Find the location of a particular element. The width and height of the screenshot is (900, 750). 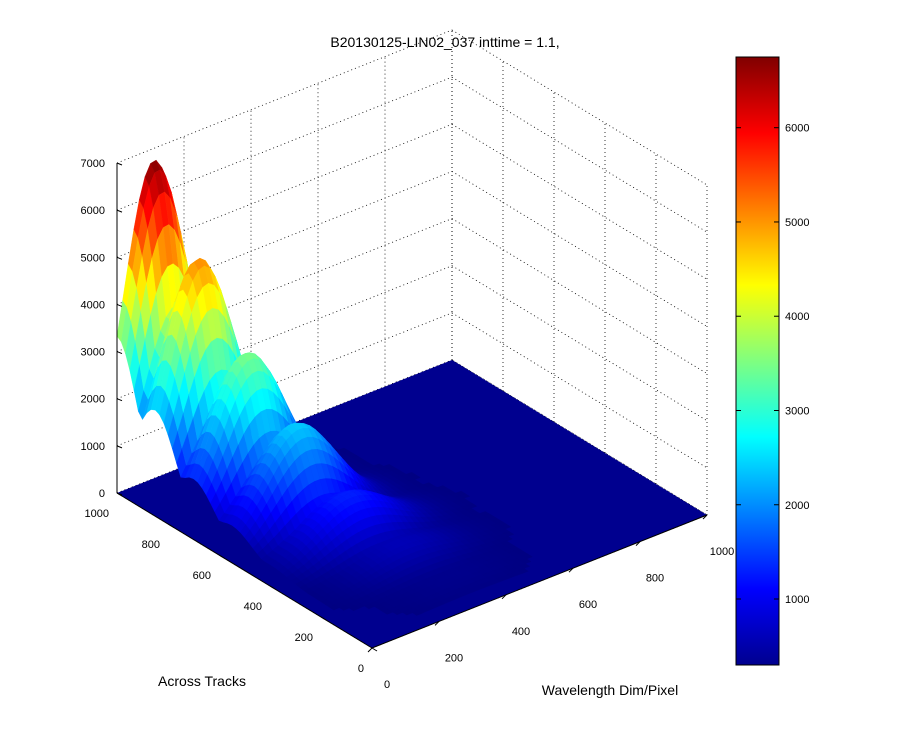

z-tick-label: 5000 is located at coordinates (93, 258).